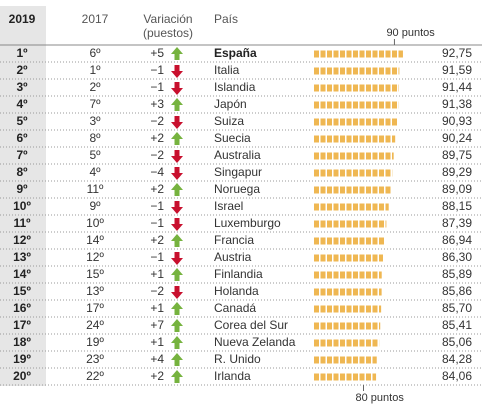  I want to click on rank-2017: 8º, so click(95, 138).